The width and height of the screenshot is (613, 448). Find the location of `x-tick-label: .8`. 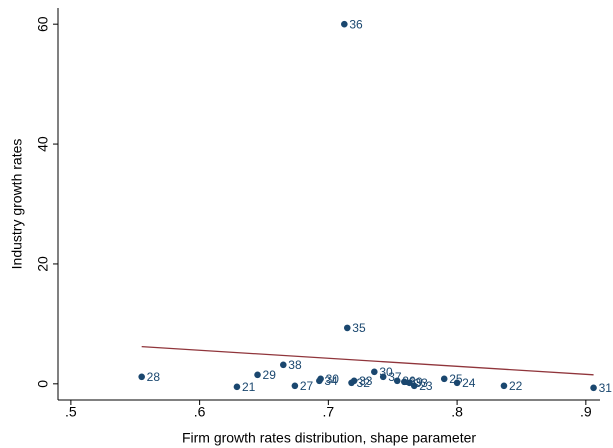

x-tick-label: .8 is located at coordinates (457, 412).